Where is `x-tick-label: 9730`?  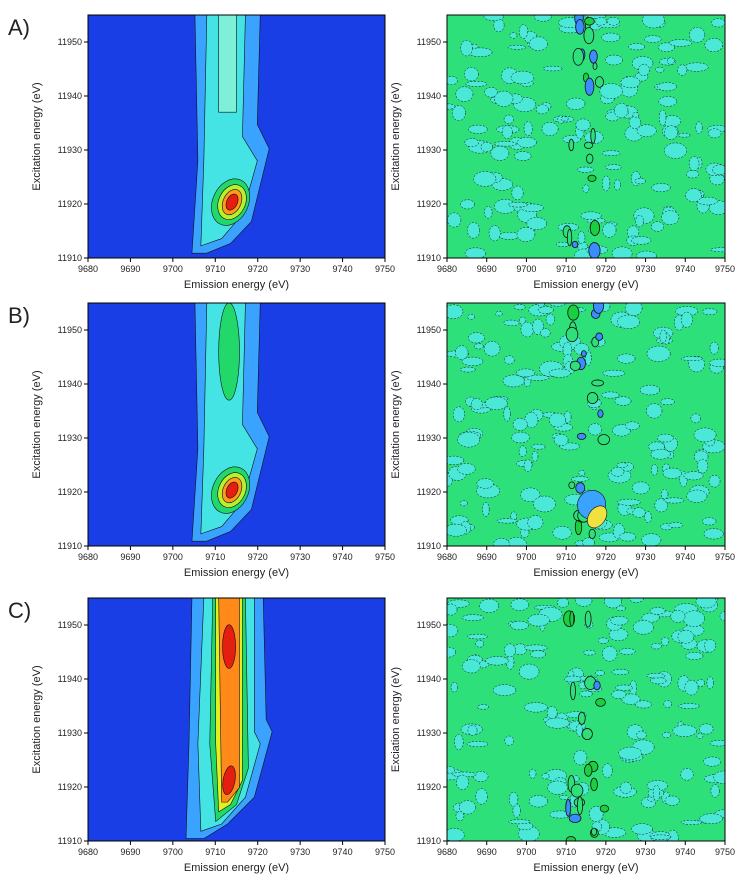
x-tick-label: 9730 is located at coordinates (646, 557).